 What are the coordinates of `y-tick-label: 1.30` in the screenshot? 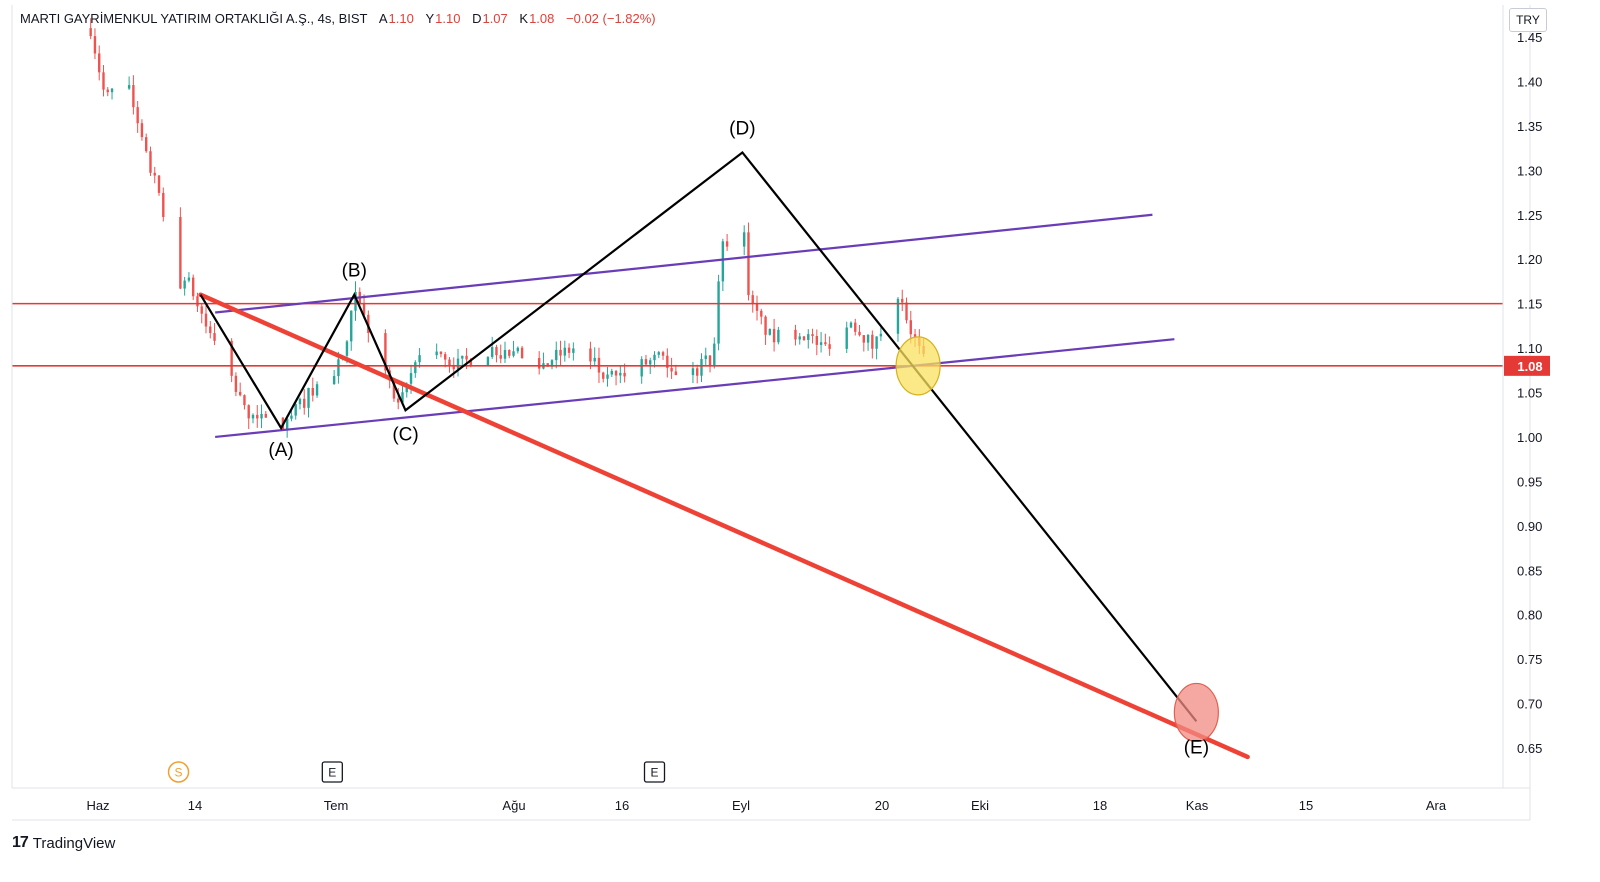 It's located at (1529, 170).